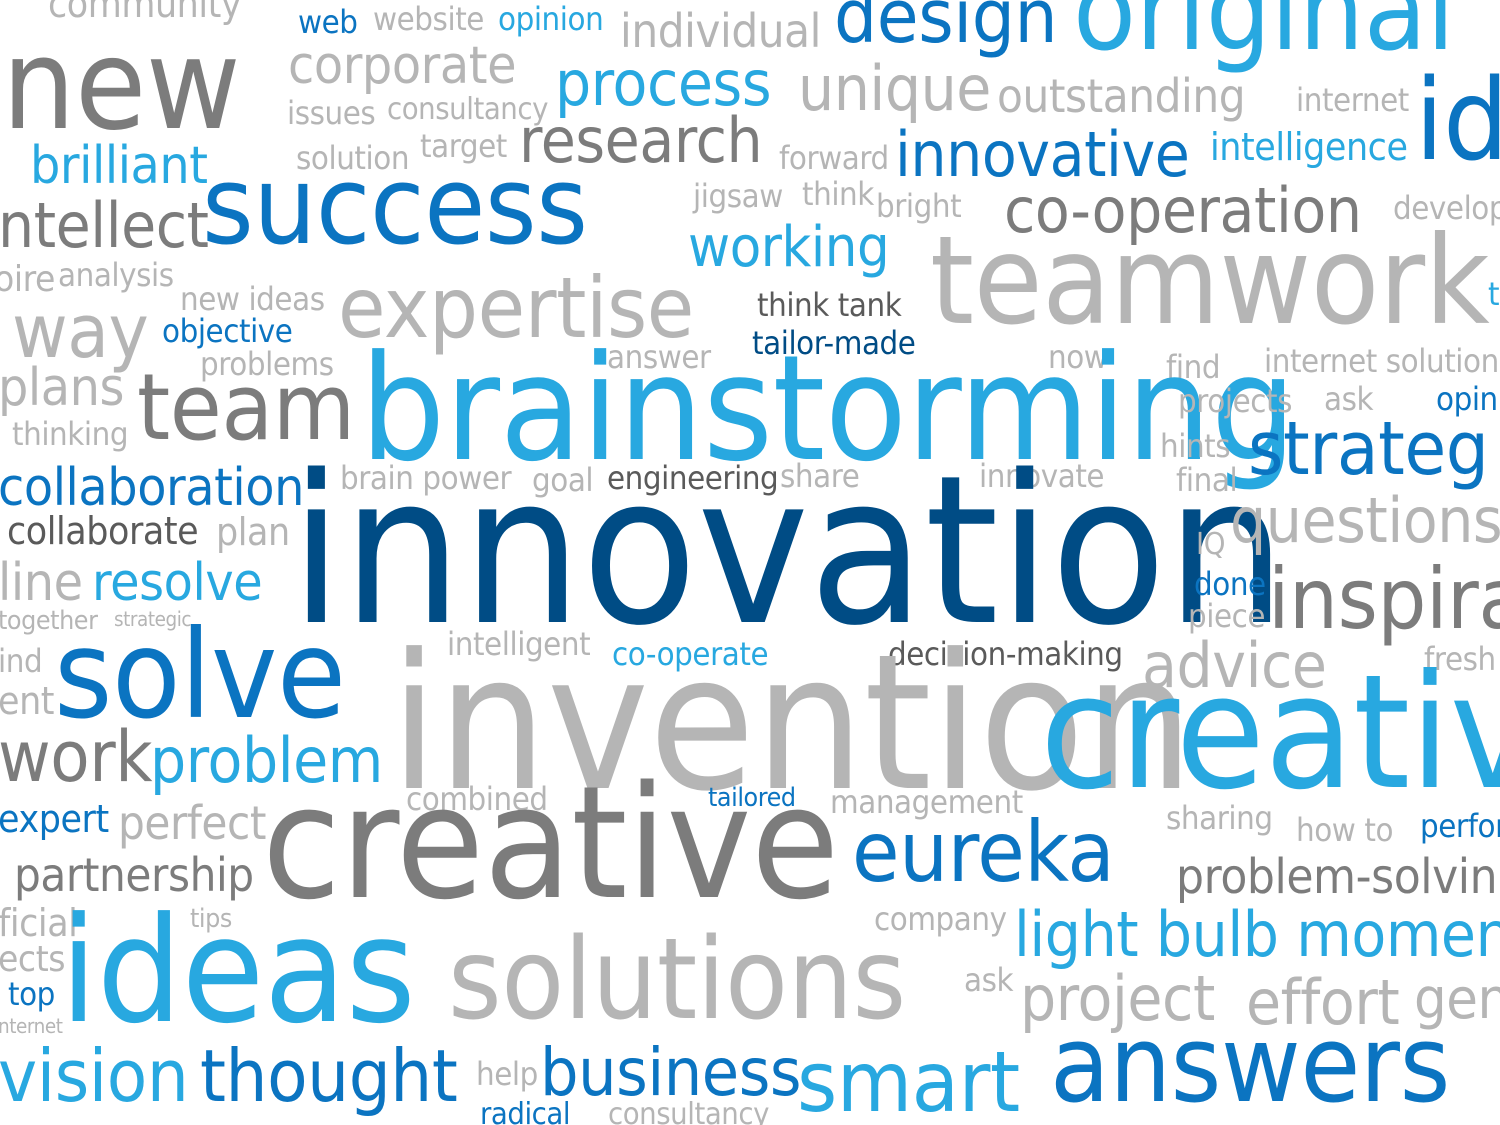 The image size is (1500, 1125). I want to click on word-problem: problem, so click(266, 760).